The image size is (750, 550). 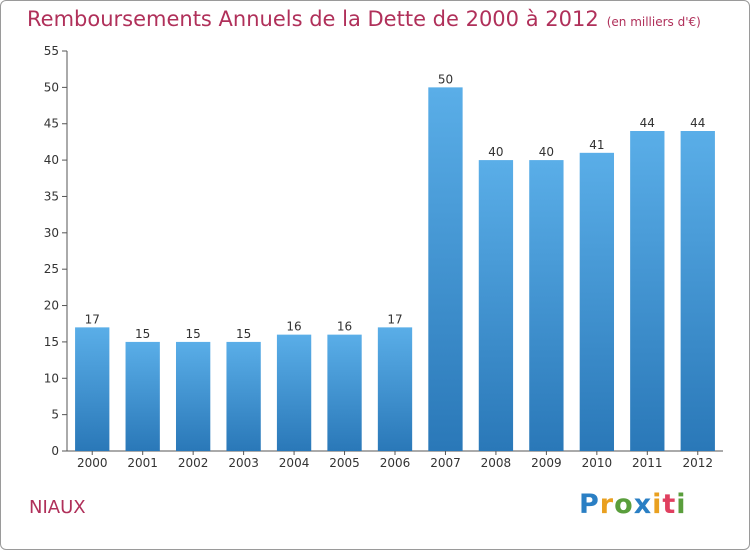 What do you see at coordinates (51, 233) in the screenshot?
I see `y-tick-label: 30` at bounding box center [51, 233].